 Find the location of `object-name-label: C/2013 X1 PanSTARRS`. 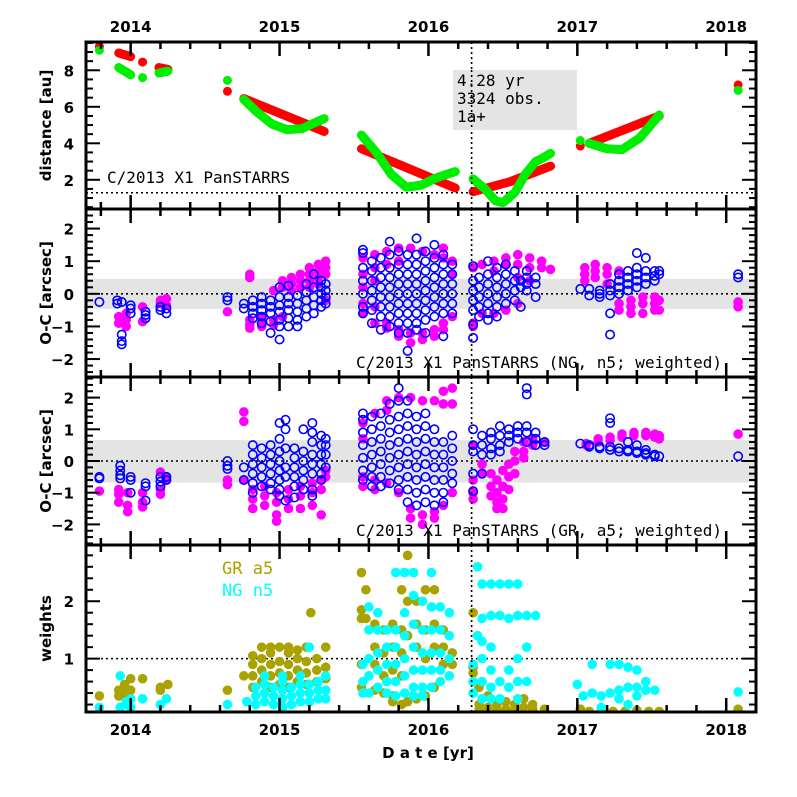

object-name-label: C/2013 X1 PanSTARRS is located at coordinates (198, 177).